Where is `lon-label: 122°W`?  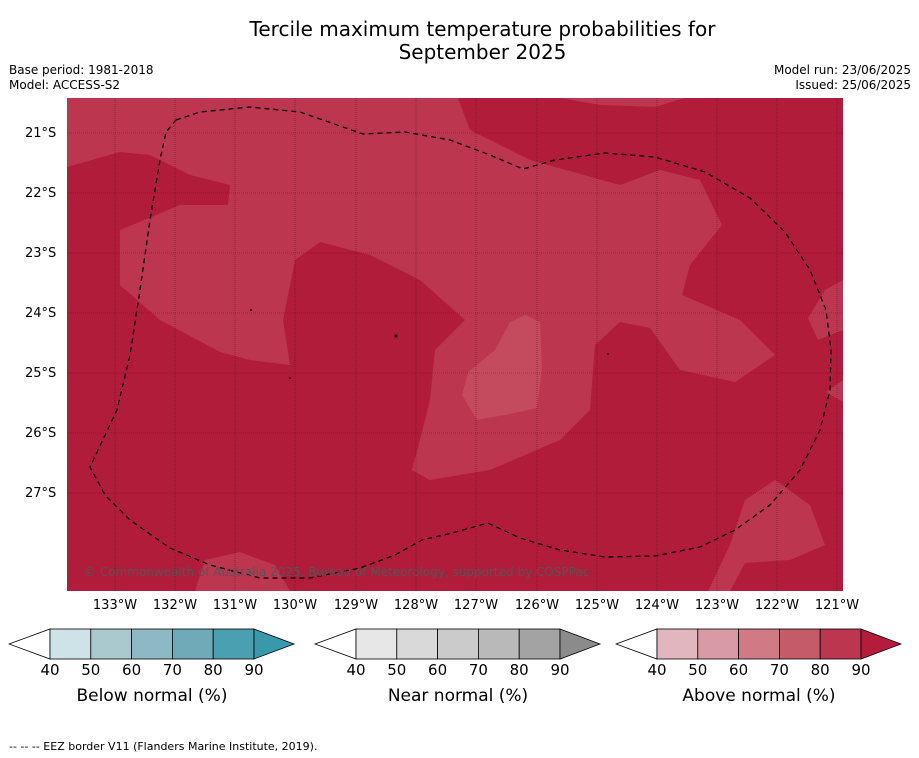
lon-label: 122°W is located at coordinates (777, 605).